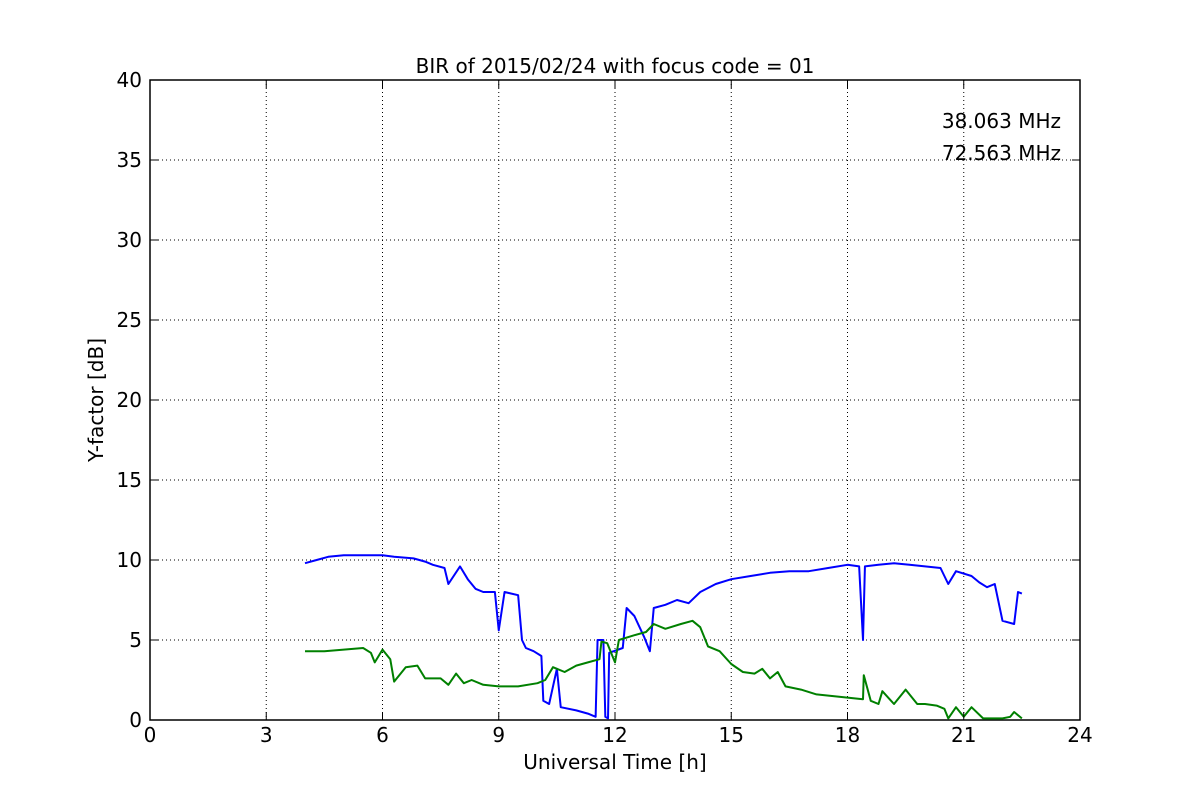 The height and width of the screenshot is (804, 1200). What do you see at coordinates (150, 735) in the screenshot?
I see `x-tick-label: 0` at bounding box center [150, 735].